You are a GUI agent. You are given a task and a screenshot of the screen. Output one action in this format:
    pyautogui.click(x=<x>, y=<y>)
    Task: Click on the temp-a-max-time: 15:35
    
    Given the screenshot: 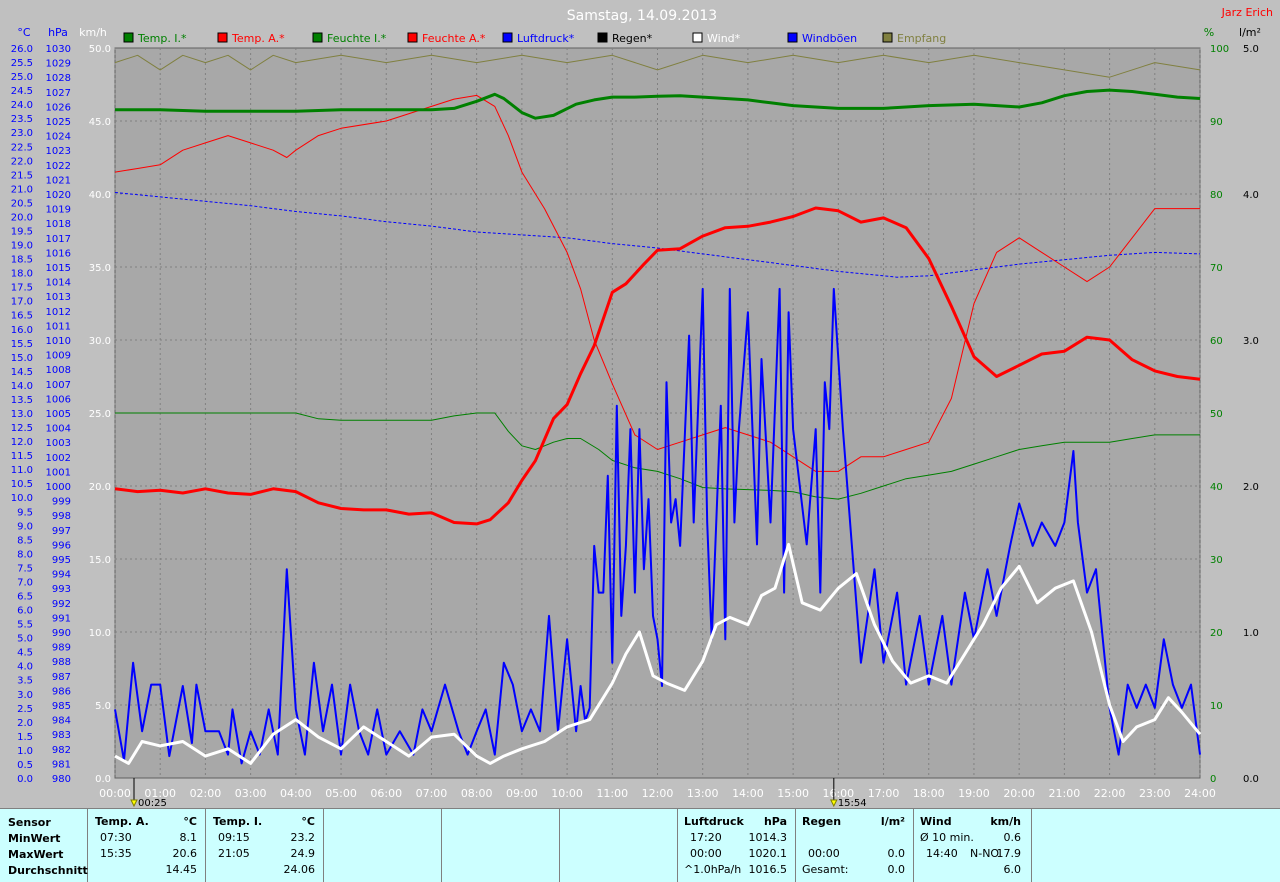 What is the action you would take?
    pyautogui.click(x=116, y=853)
    